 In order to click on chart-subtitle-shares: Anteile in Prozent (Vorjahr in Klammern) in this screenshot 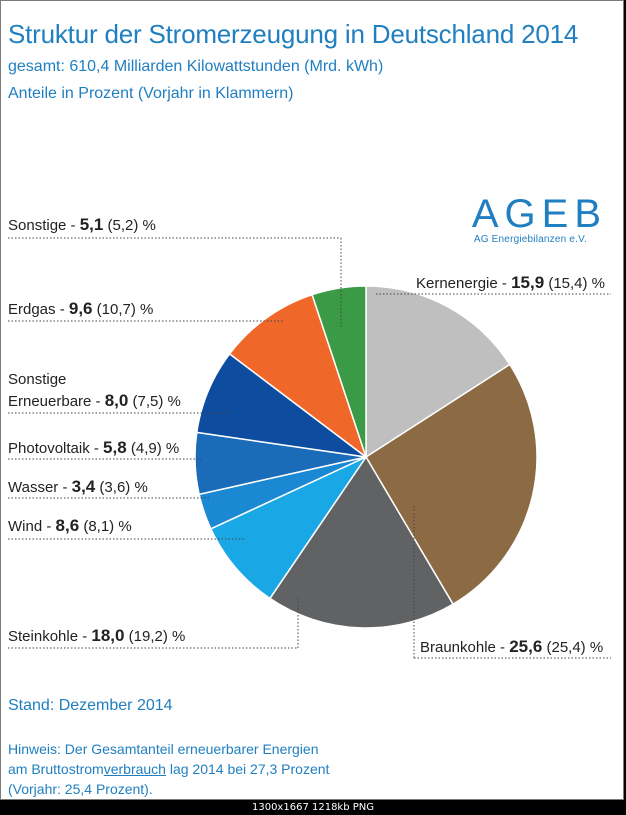, I will do `click(151, 93)`.